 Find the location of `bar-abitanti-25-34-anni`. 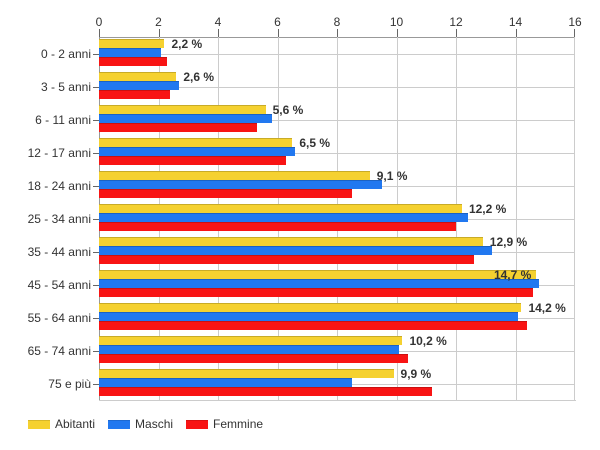

bar-abitanti-25-34-anni is located at coordinates (280, 208).